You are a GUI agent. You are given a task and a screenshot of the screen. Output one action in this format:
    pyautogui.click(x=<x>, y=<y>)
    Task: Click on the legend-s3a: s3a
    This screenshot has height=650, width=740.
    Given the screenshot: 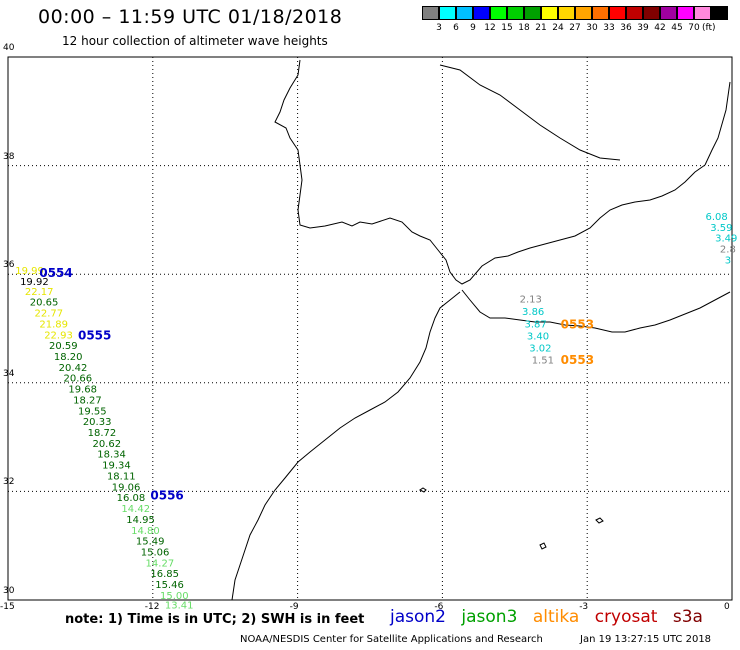 What is the action you would take?
    pyautogui.click(x=687, y=617)
    